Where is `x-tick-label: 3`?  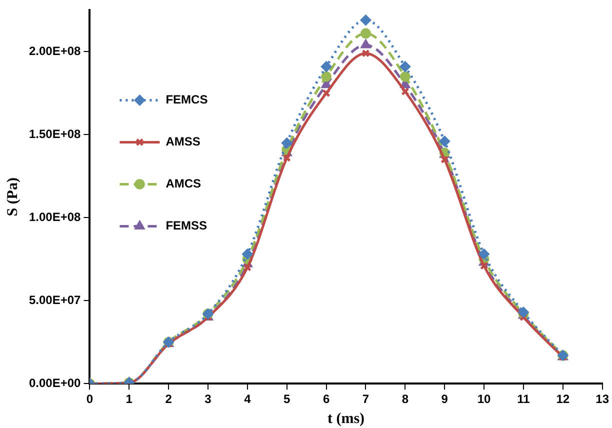
x-tick-label: 3 is located at coordinates (208, 399).